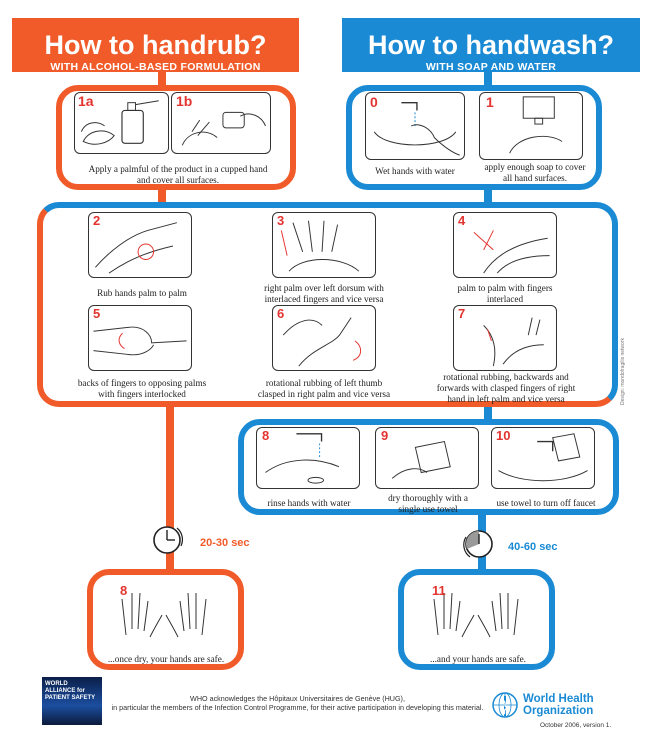 This screenshot has width=654, height=752. I want to click on step-6-picture, so click(324, 338).